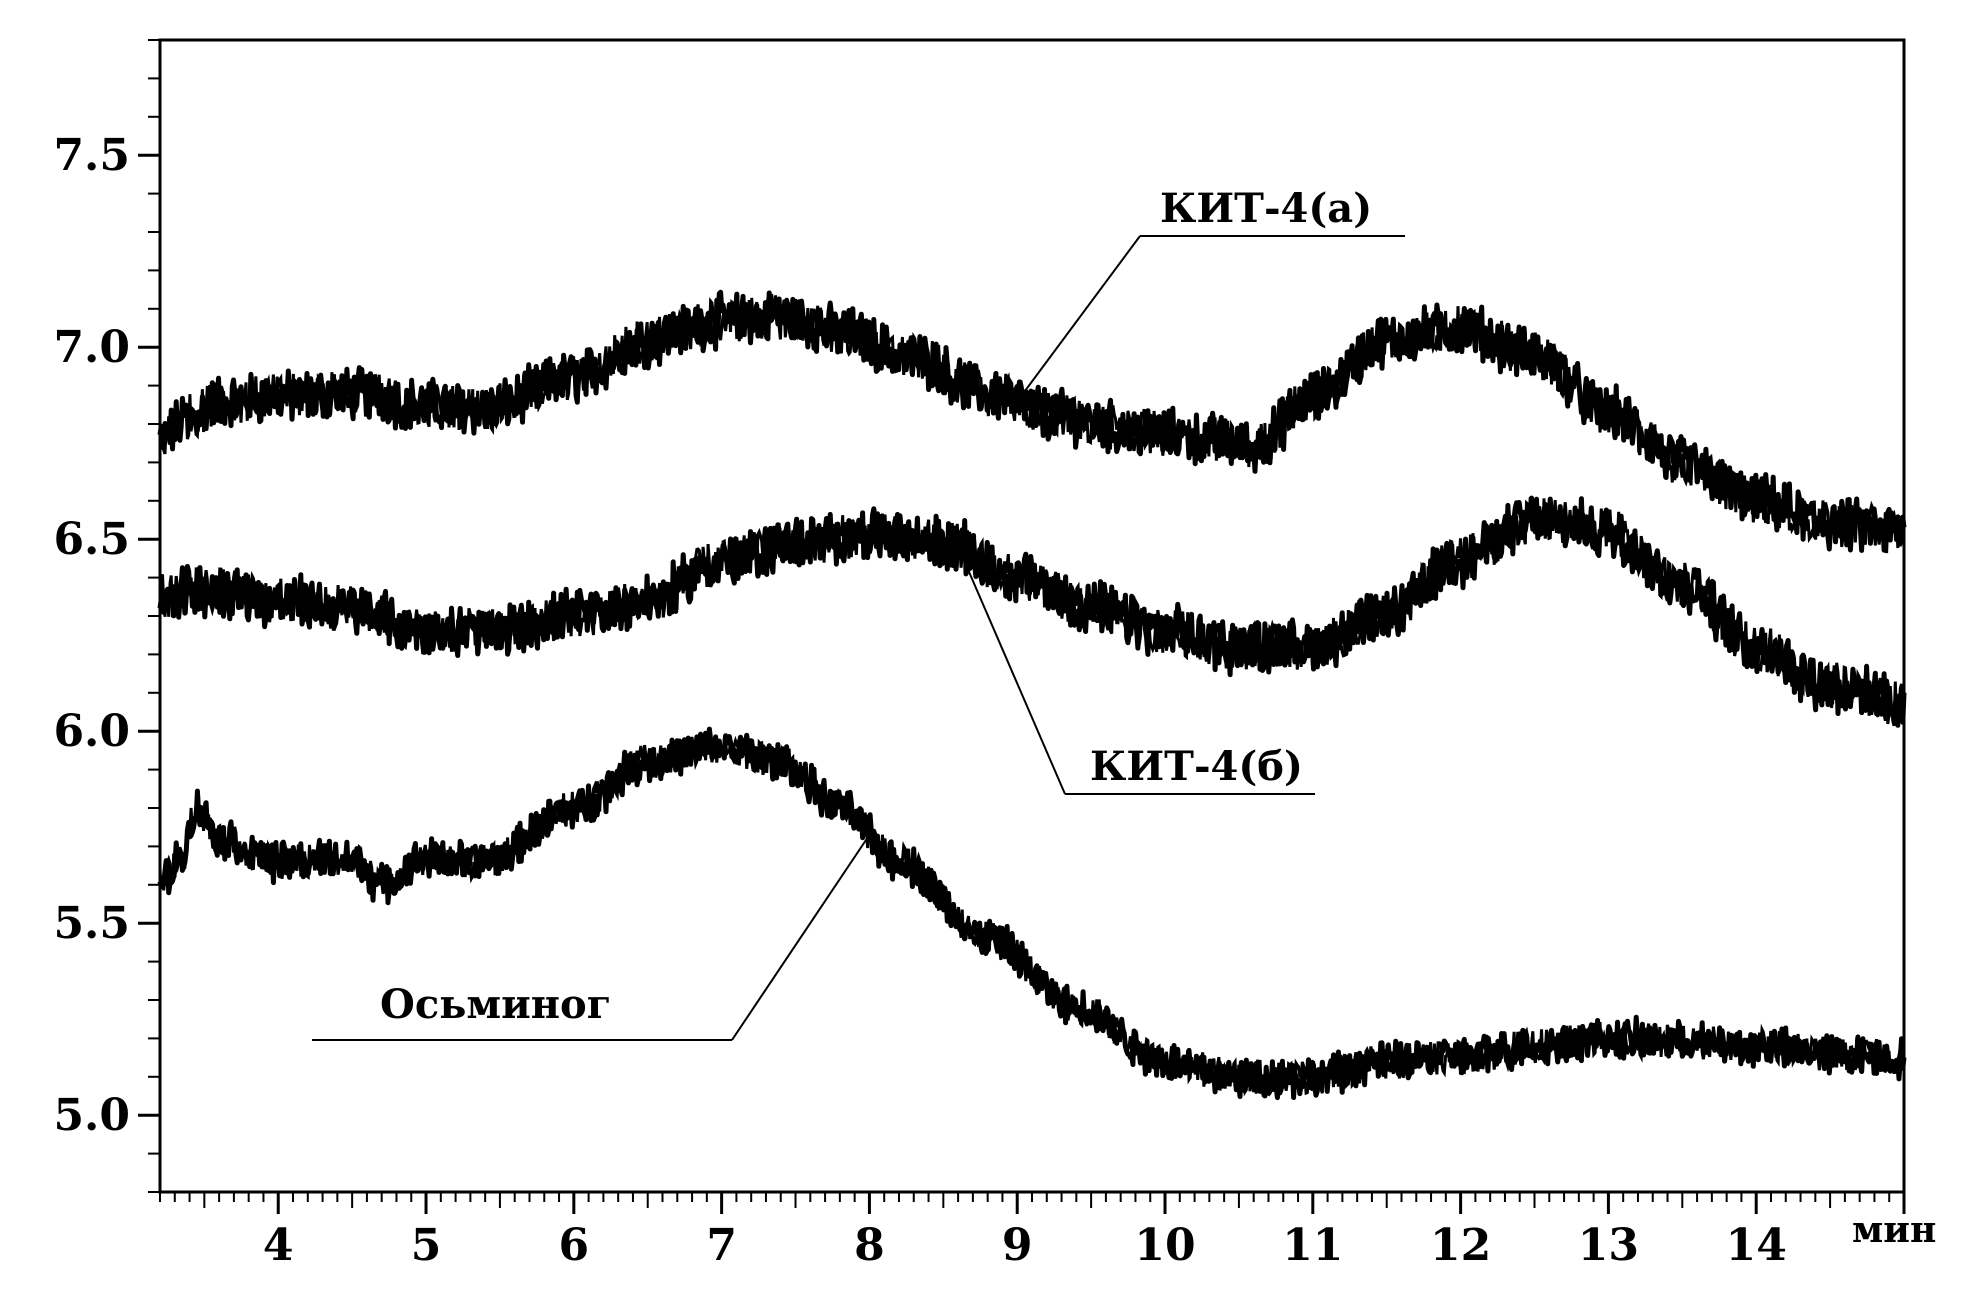 Image resolution: width=1968 pixels, height=1313 pixels. I want to click on x-tick-label: 6, so click(574, 1245).